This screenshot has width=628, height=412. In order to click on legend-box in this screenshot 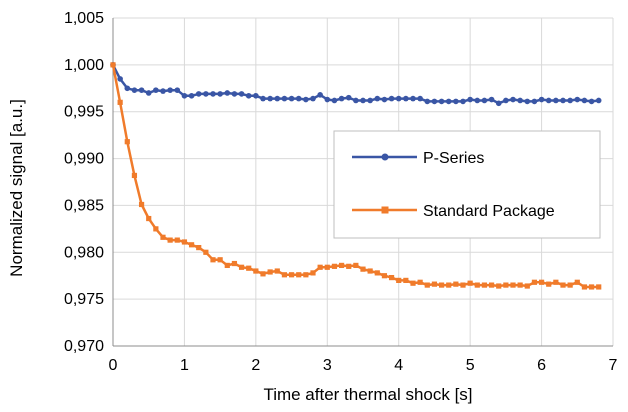, I will do `click(467, 184)`.